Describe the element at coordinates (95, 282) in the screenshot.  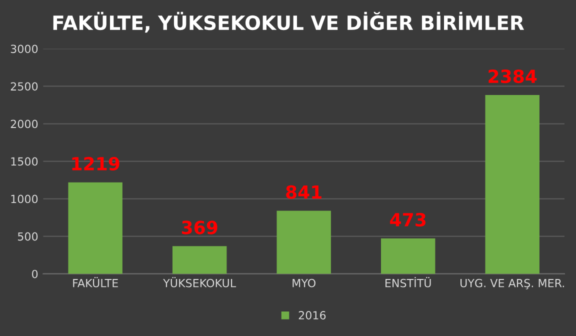
I see `x-tick-label: FAKÜLTE` at that location.